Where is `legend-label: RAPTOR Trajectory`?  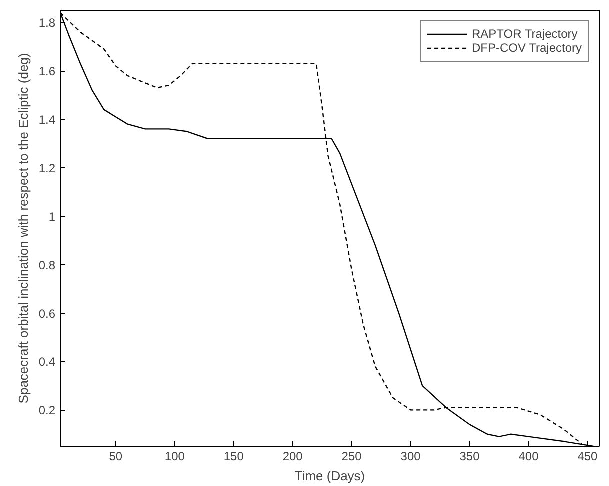 legend-label: RAPTOR Trajectory is located at coordinates (525, 34).